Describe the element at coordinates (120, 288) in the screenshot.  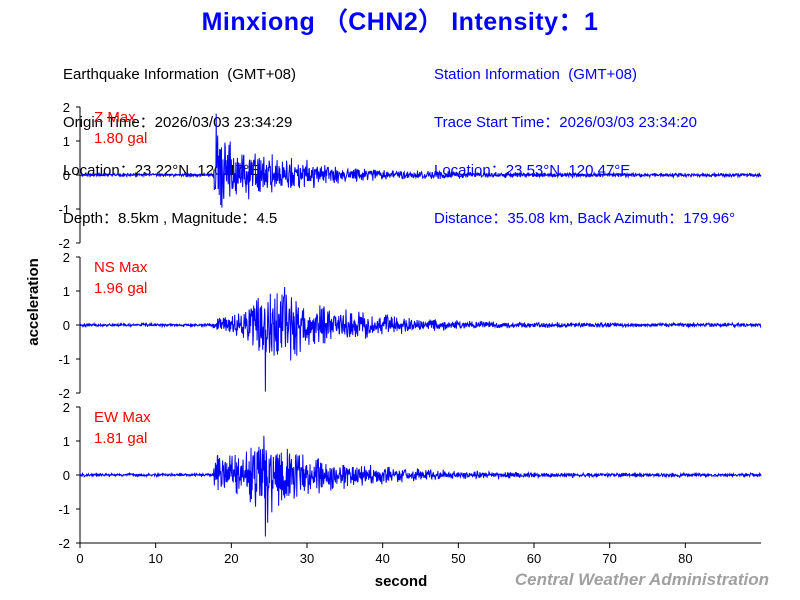
I see `max-value-ns: 1.96 gal` at that location.